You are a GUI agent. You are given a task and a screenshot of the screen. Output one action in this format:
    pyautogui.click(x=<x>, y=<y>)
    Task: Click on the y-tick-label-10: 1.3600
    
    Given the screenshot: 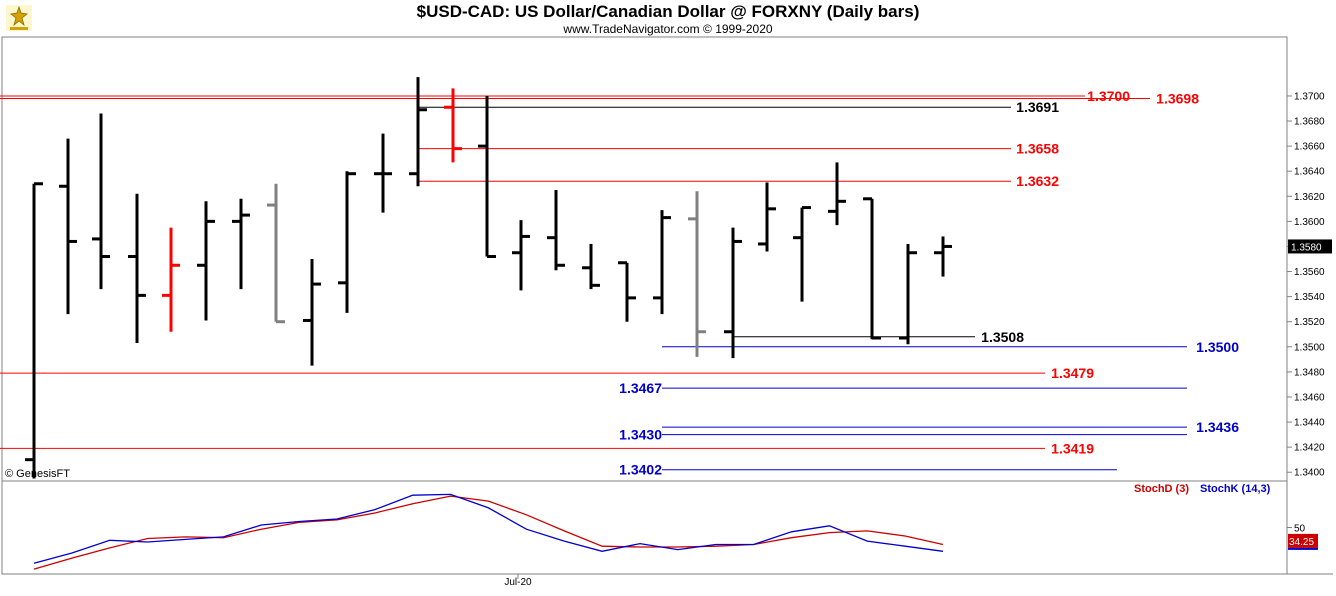 What is the action you would take?
    pyautogui.click(x=1309, y=222)
    